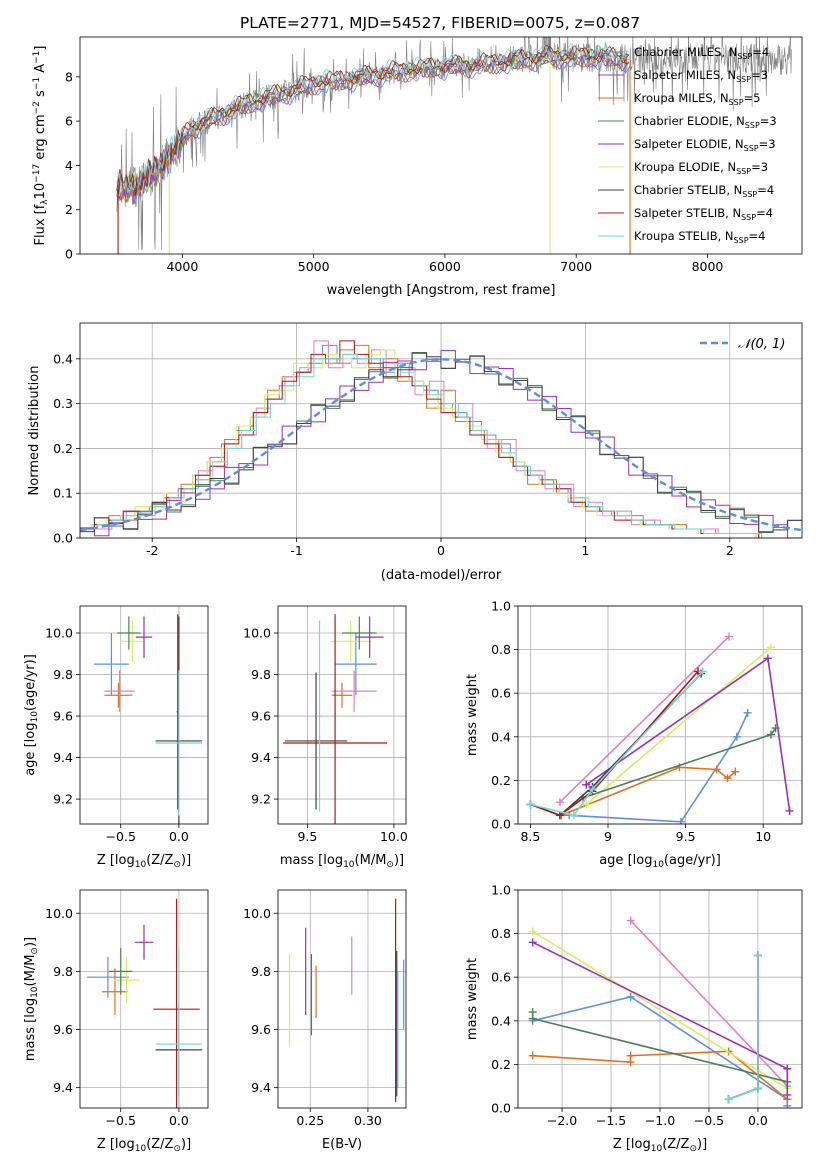  Describe the element at coordinates (679, 763) in the screenshot. I see `weight-line-chabrier_elodie` at that location.